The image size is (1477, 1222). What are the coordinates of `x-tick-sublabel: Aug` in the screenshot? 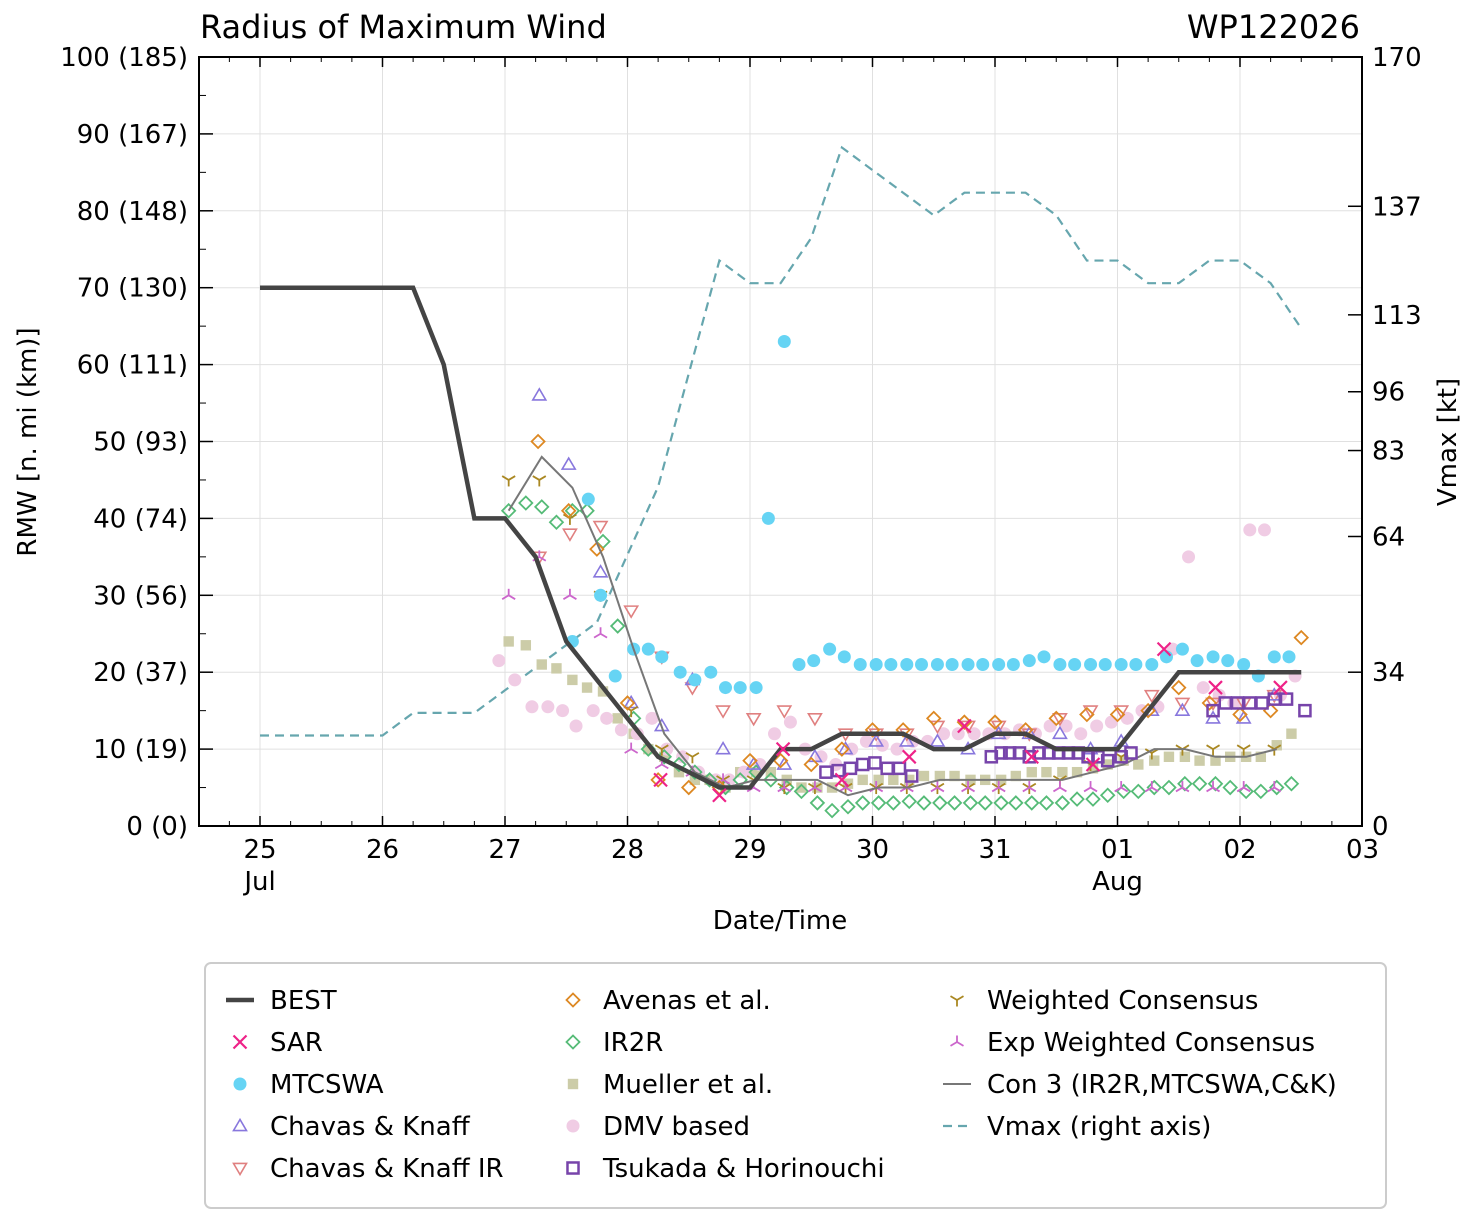 It's located at (1117, 882).